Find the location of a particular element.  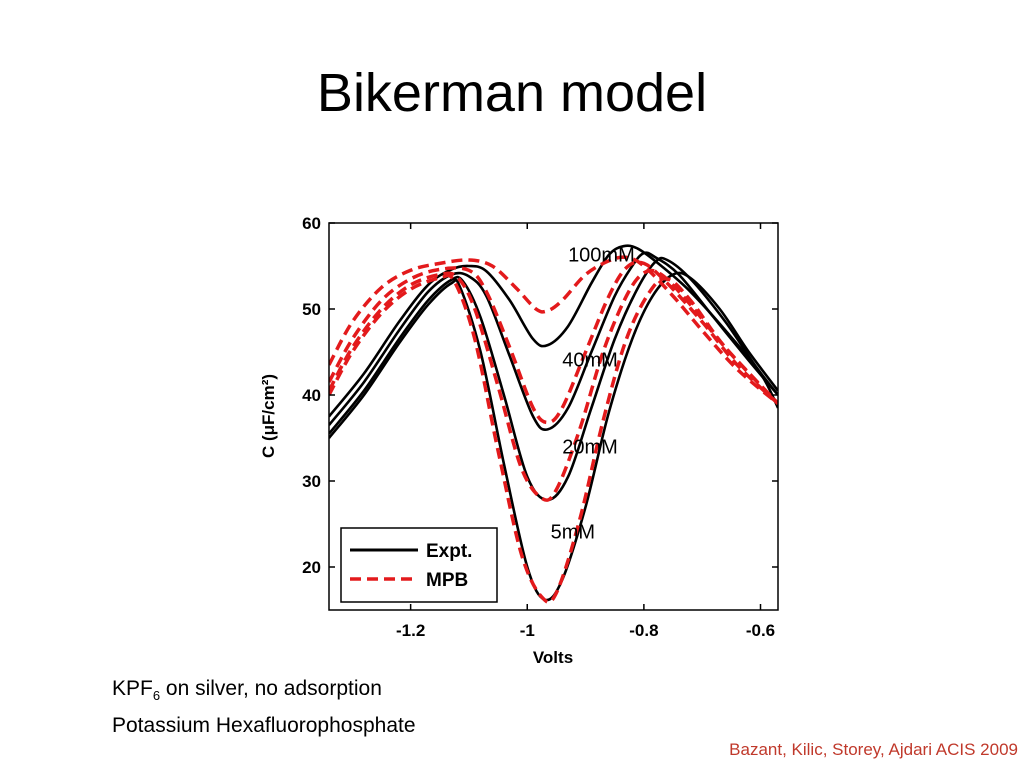

concentration-annotation: 100mM is located at coordinates (601, 256).